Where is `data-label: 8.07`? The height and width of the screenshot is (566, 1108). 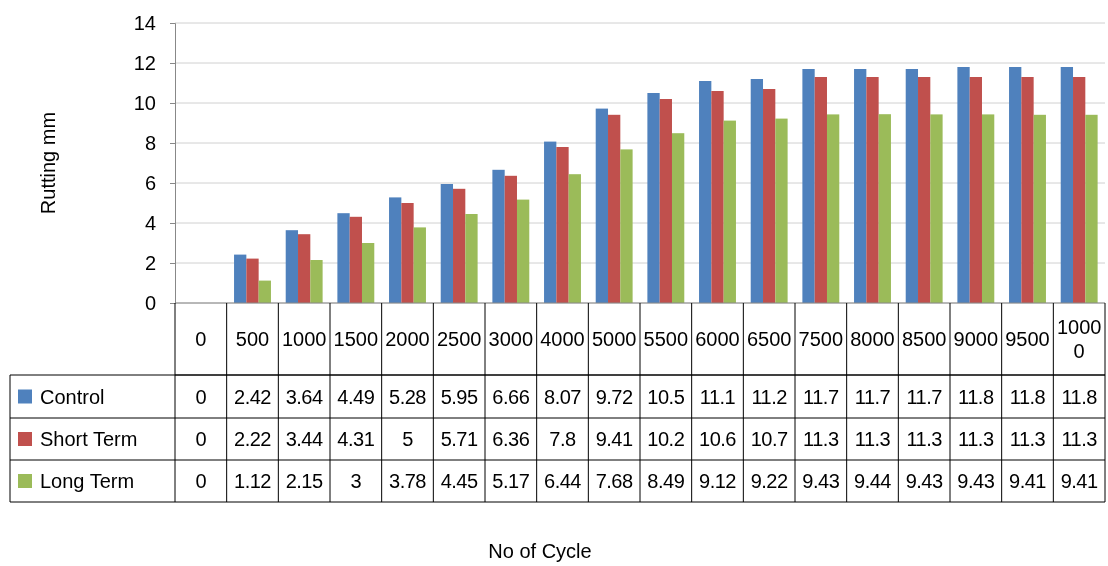
data-label: 8.07 is located at coordinates (563, 396).